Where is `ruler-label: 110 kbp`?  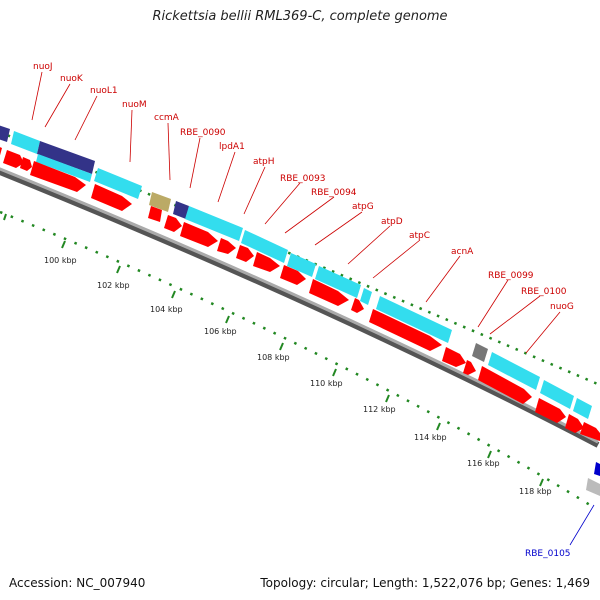 ruler-label: 110 kbp is located at coordinates (326, 383).